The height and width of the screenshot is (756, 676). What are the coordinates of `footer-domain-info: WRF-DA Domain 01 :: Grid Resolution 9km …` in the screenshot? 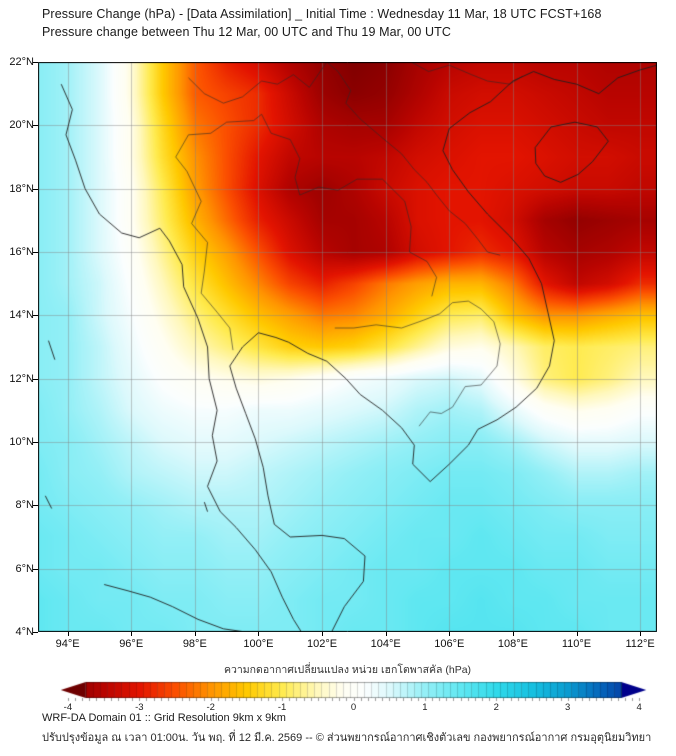 It's located at (164, 718).